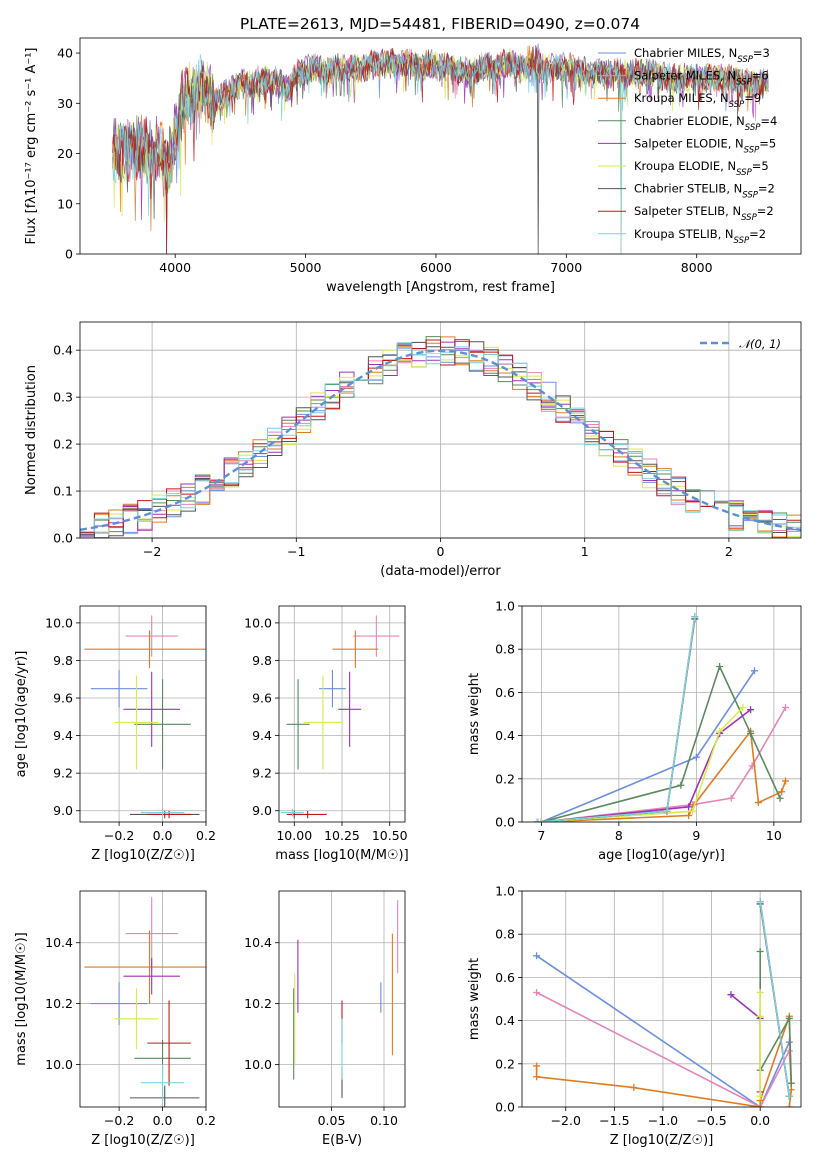 Image resolution: width=819 pixels, height=1170 pixels. I want to click on legend-entry-2: Kroupa MILES, NSSP=9, so click(697, 100).